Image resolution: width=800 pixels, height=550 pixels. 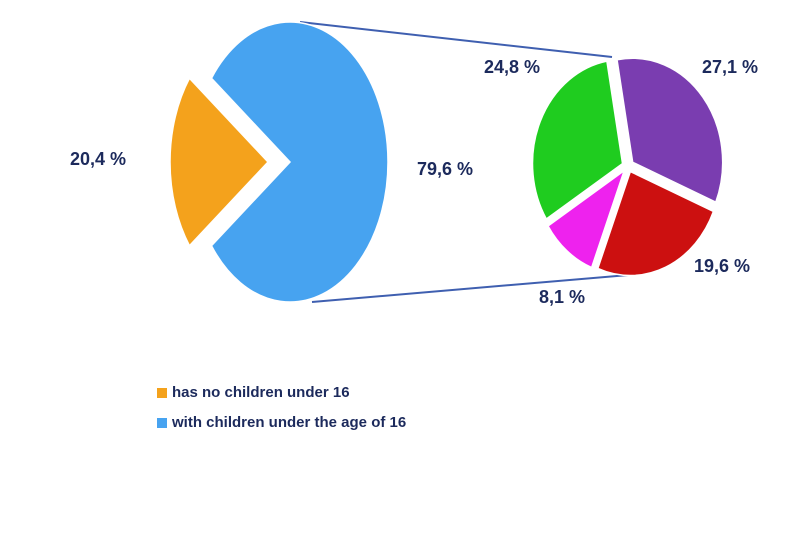 I want to click on data-label: 79,6 %, so click(x=445, y=169).